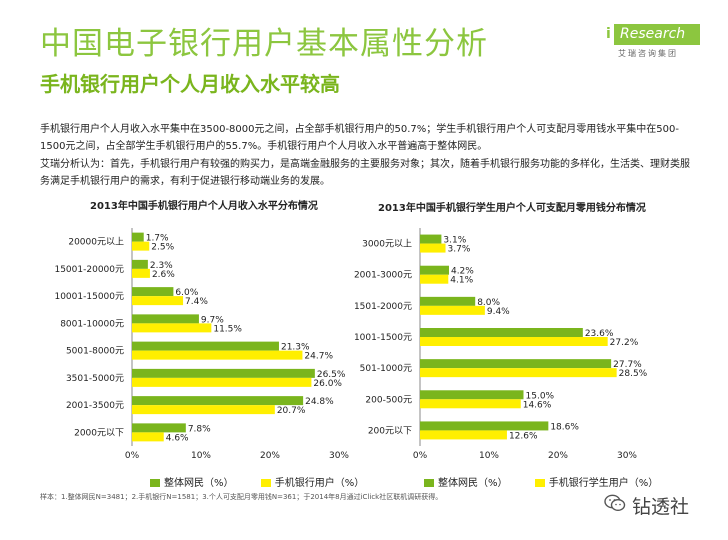 This screenshot has height=540, width=728. I want to click on allowance-data-label: 27.7%, so click(627, 365).